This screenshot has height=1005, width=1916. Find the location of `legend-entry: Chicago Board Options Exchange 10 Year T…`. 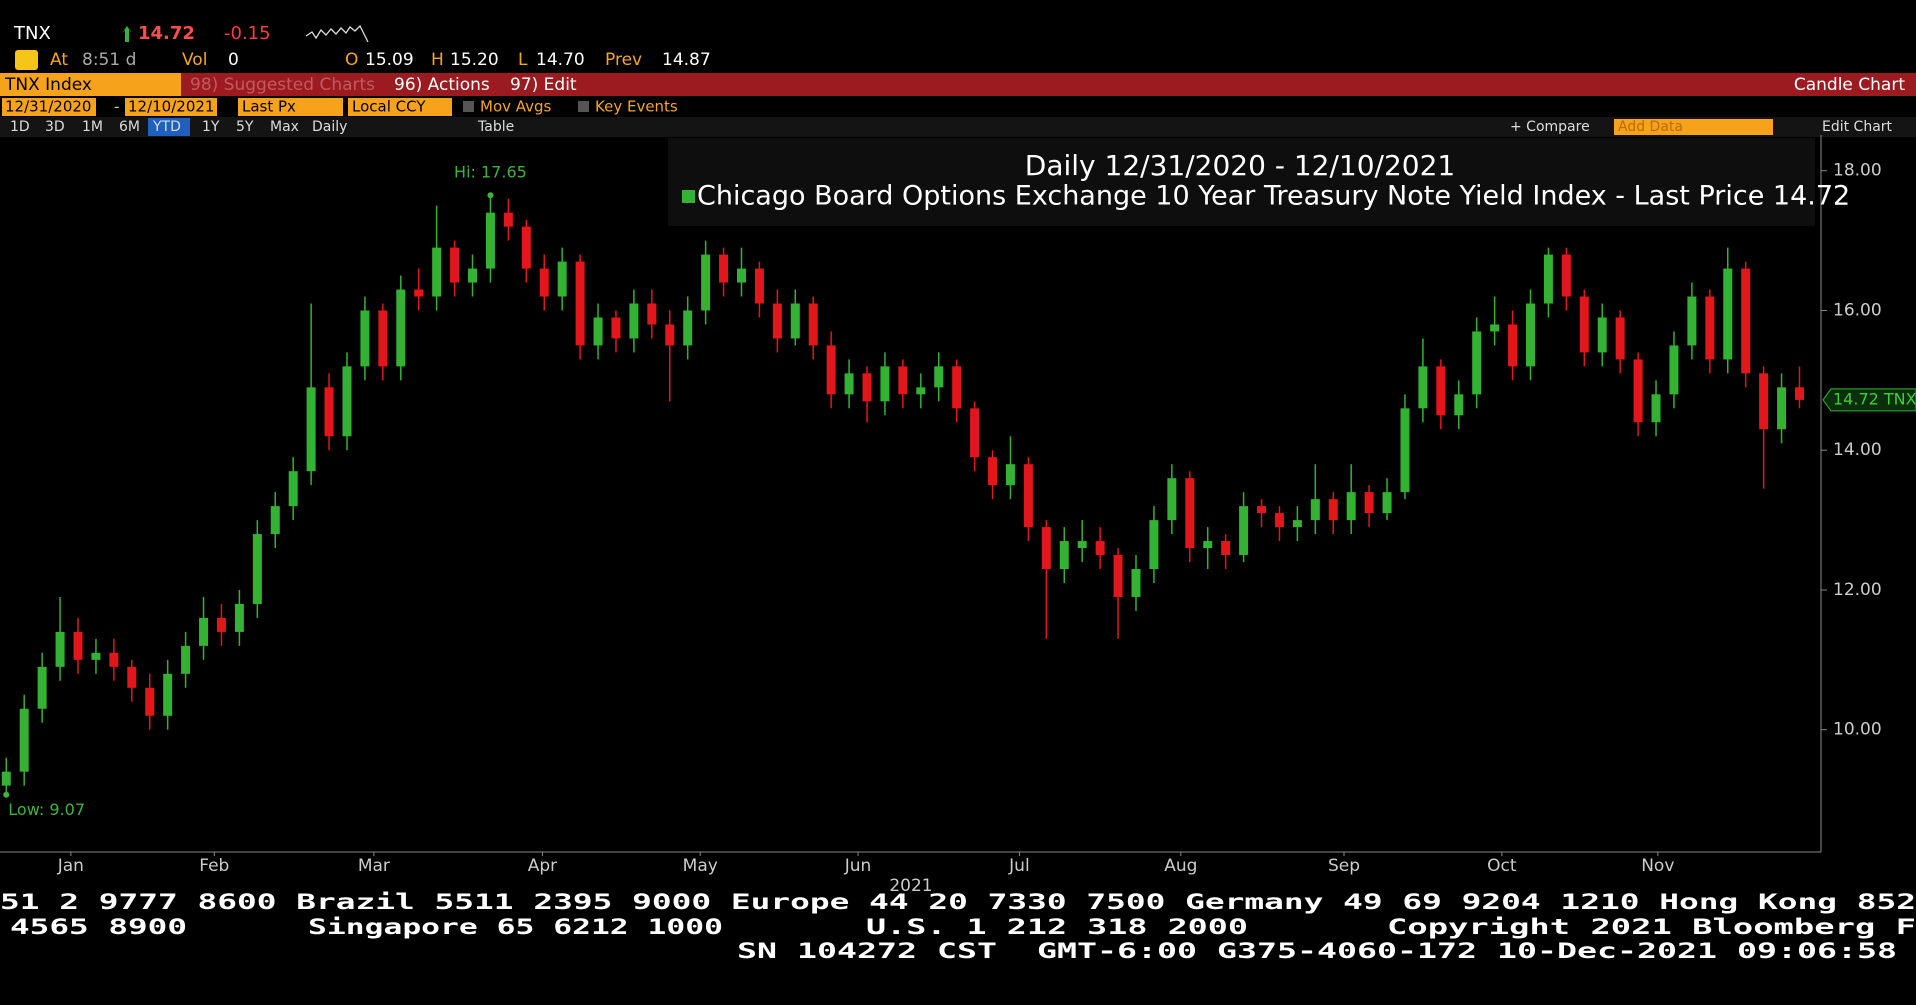

legend-entry: Chicago Board Options Exchange 10 Year T… is located at coordinates (1273, 196).